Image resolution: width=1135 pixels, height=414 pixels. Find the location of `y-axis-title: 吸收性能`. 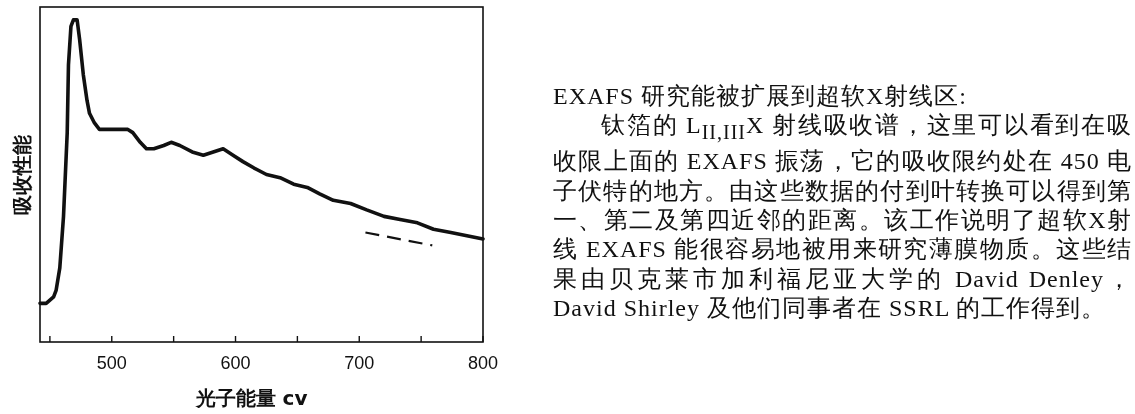

y-axis-title: 吸收性能 is located at coordinates (22, 174).